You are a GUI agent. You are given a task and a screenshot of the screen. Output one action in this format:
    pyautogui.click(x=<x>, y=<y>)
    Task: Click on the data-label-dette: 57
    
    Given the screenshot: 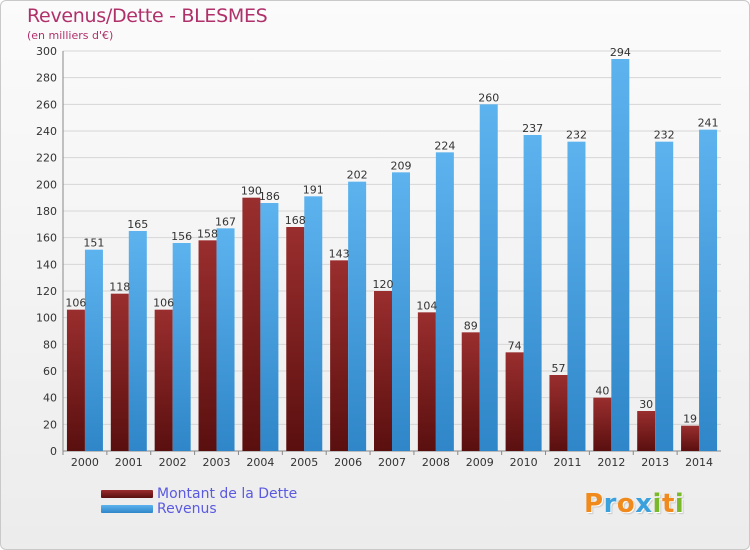 What is the action you would take?
    pyautogui.click(x=558, y=368)
    